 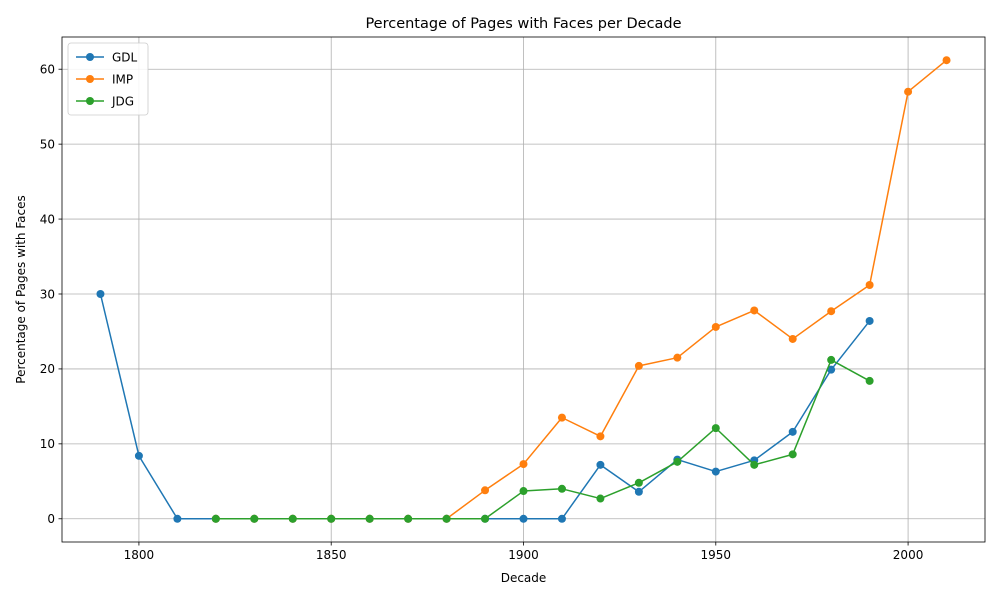 What do you see at coordinates (523, 555) in the screenshot?
I see `x-tick-label: 1900` at bounding box center [523, 555].